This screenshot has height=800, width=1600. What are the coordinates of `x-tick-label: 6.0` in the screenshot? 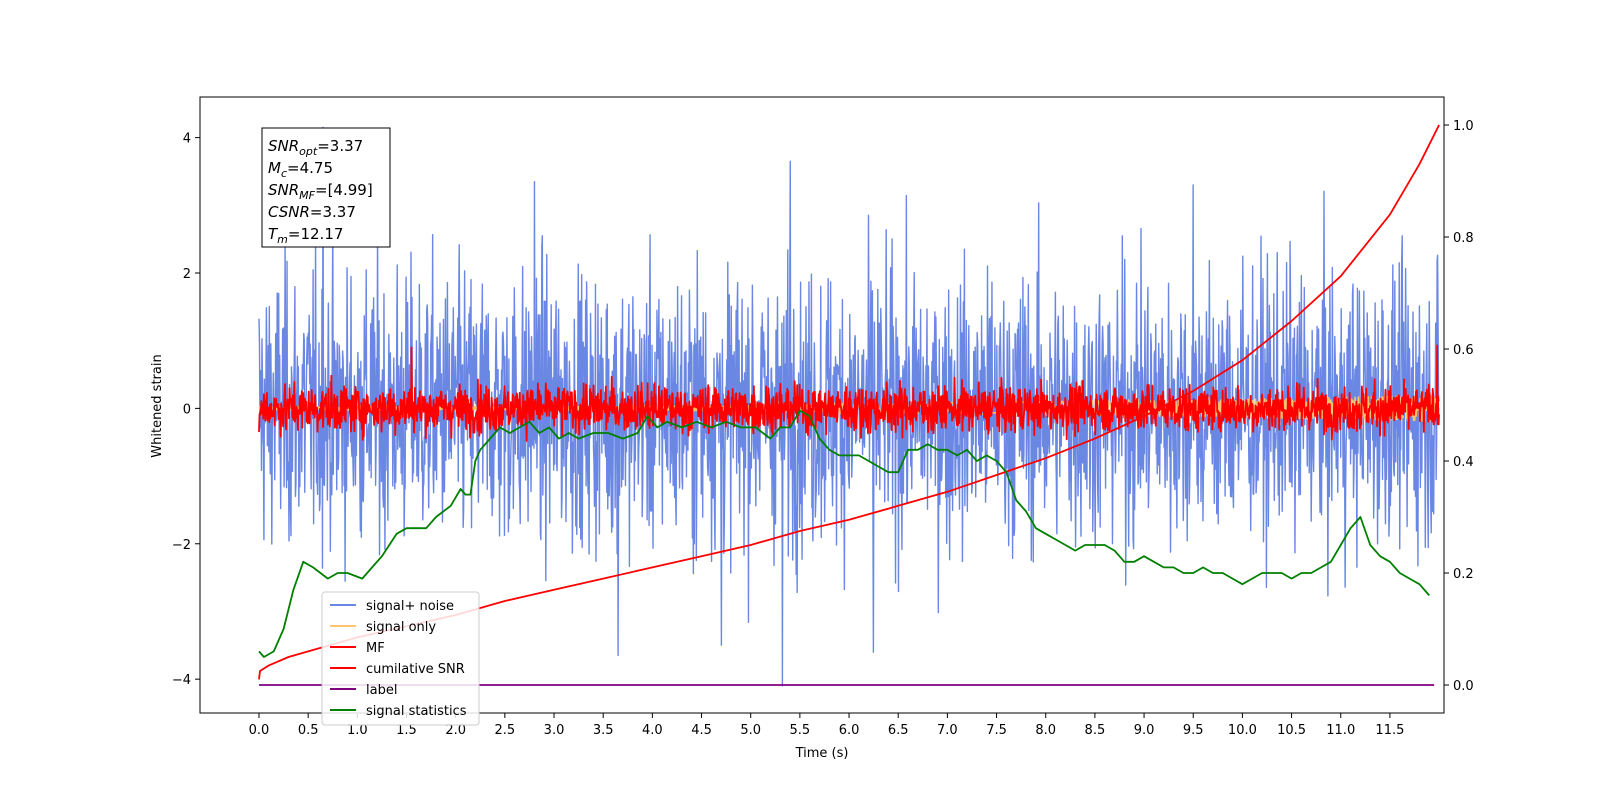 It's located at (849, 730).